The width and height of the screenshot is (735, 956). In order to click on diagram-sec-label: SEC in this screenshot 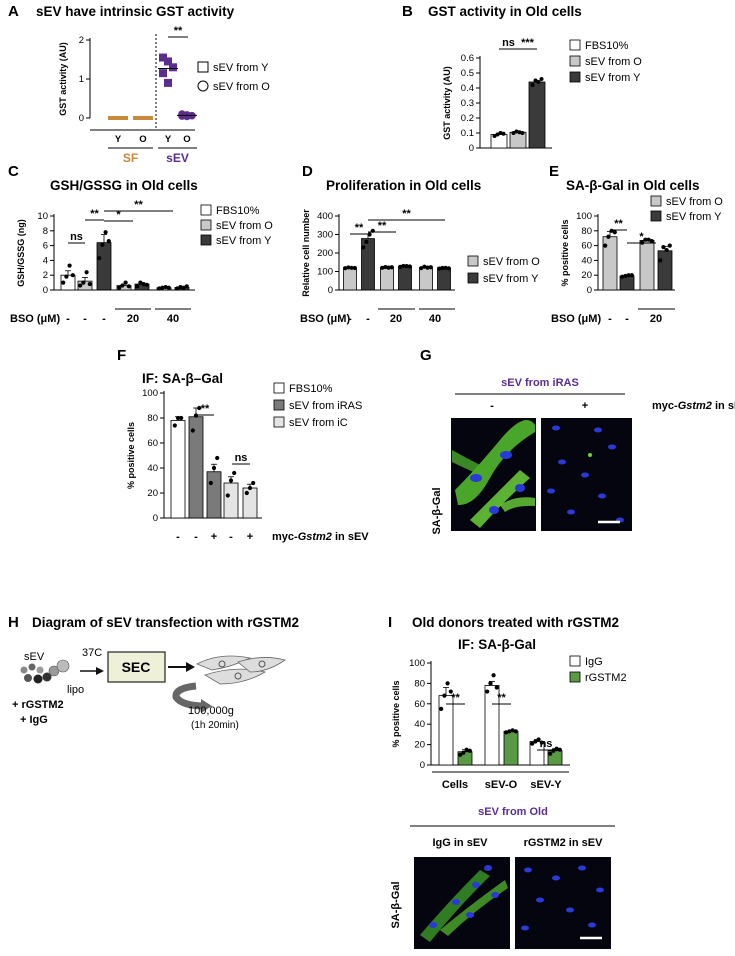, I will do `click(136, 667)`.